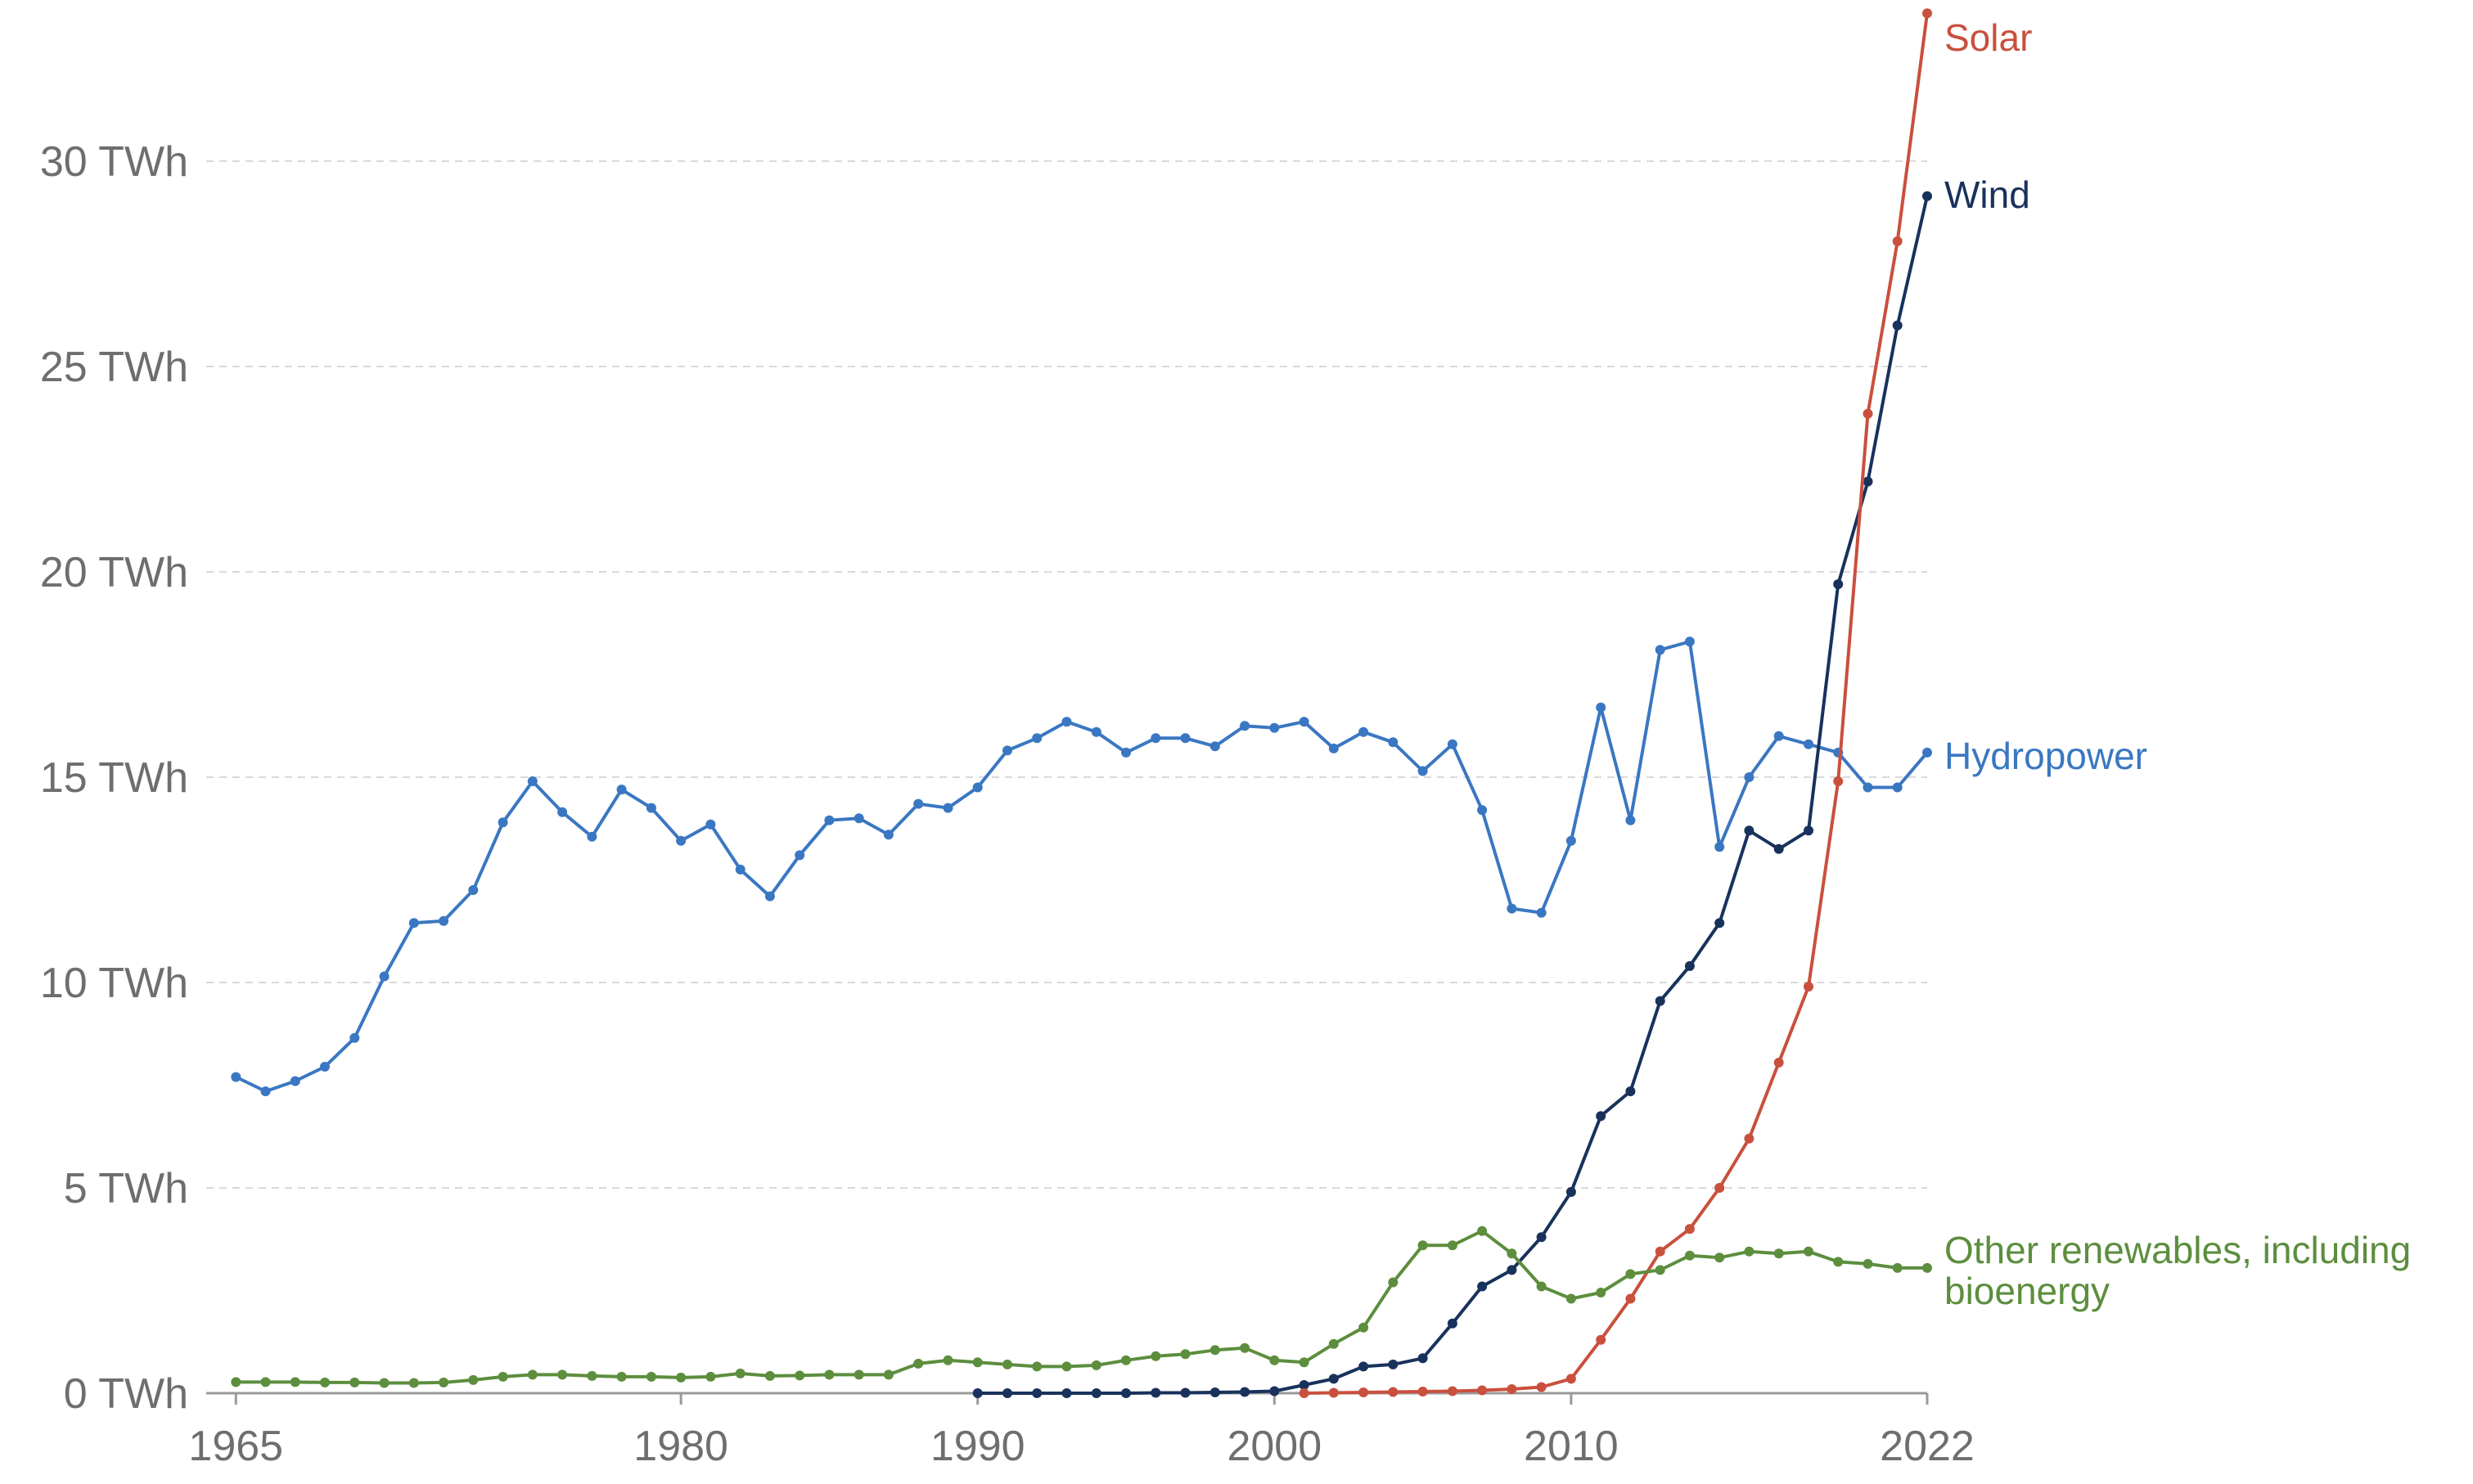 The image size is (2473, 1484). What do you see at coordinates (114, 367) in the screenshot?
I see `y-tick-label: 25 TWh` at bounding box center [114, 367].